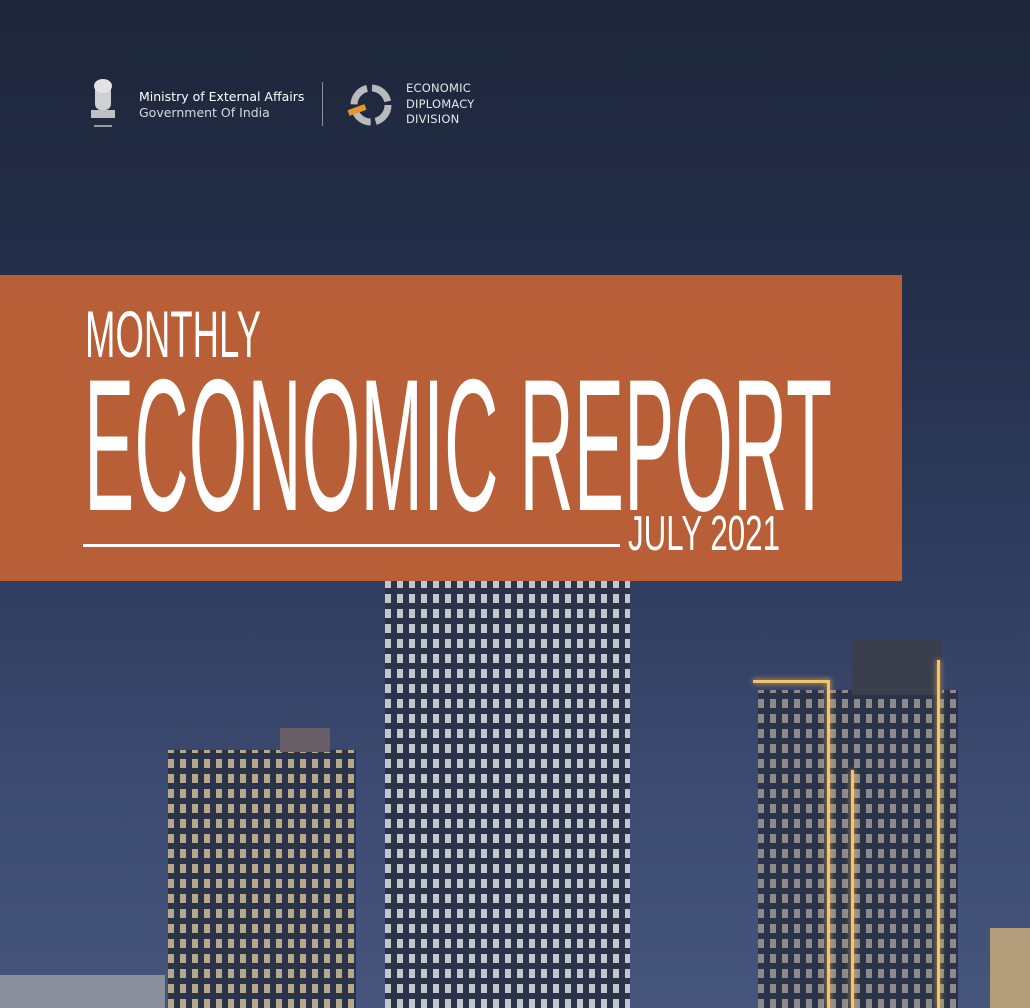 The width and height of the screenshot is (1030, 1008). What do you see at coordinates (262, 879) in the screenshot?
I see `building-left` at bounding box center [262, 879].